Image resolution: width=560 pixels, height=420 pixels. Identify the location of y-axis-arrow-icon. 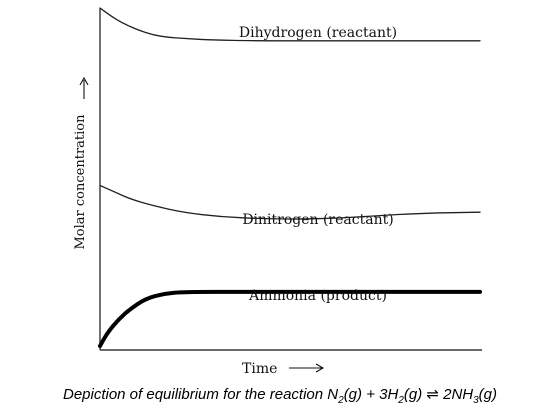
(84, 87).